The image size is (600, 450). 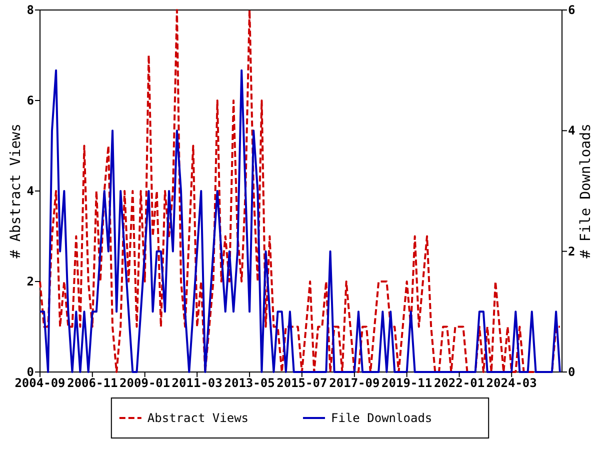 I want to click on x-tick-label: 2015-07, so click(x=302, y=383).